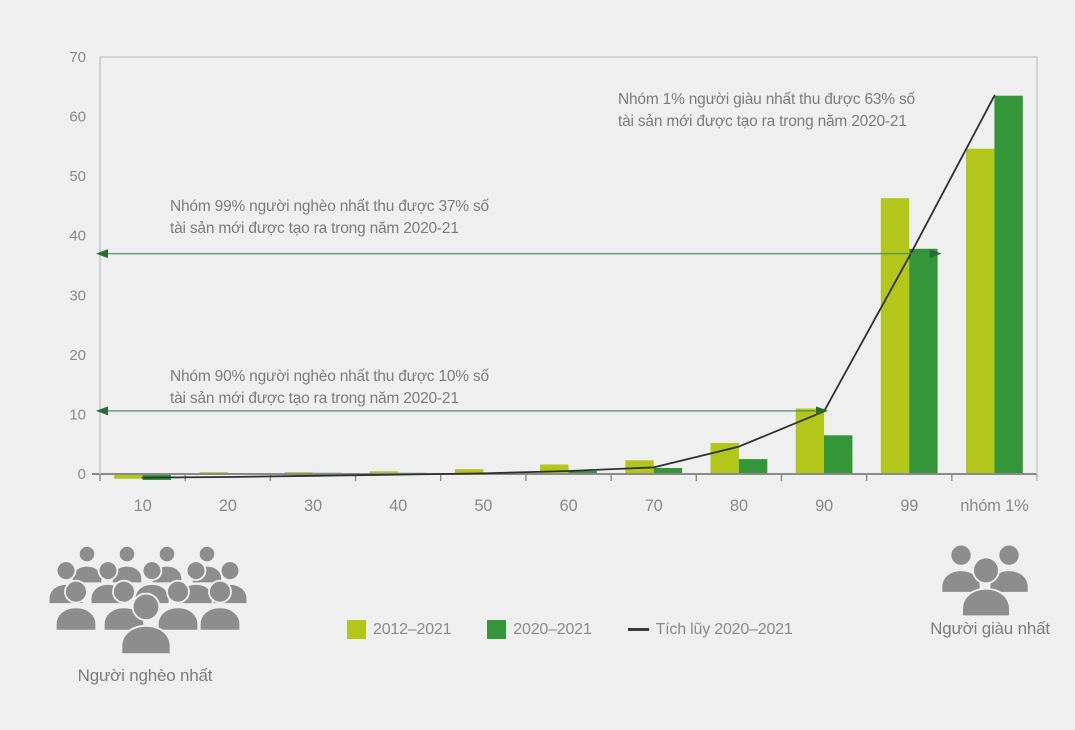 Image resolution: width=1075 pixels, height=730 pixels. I want to click on y-tick-label-20: 20, so click(77, 355).